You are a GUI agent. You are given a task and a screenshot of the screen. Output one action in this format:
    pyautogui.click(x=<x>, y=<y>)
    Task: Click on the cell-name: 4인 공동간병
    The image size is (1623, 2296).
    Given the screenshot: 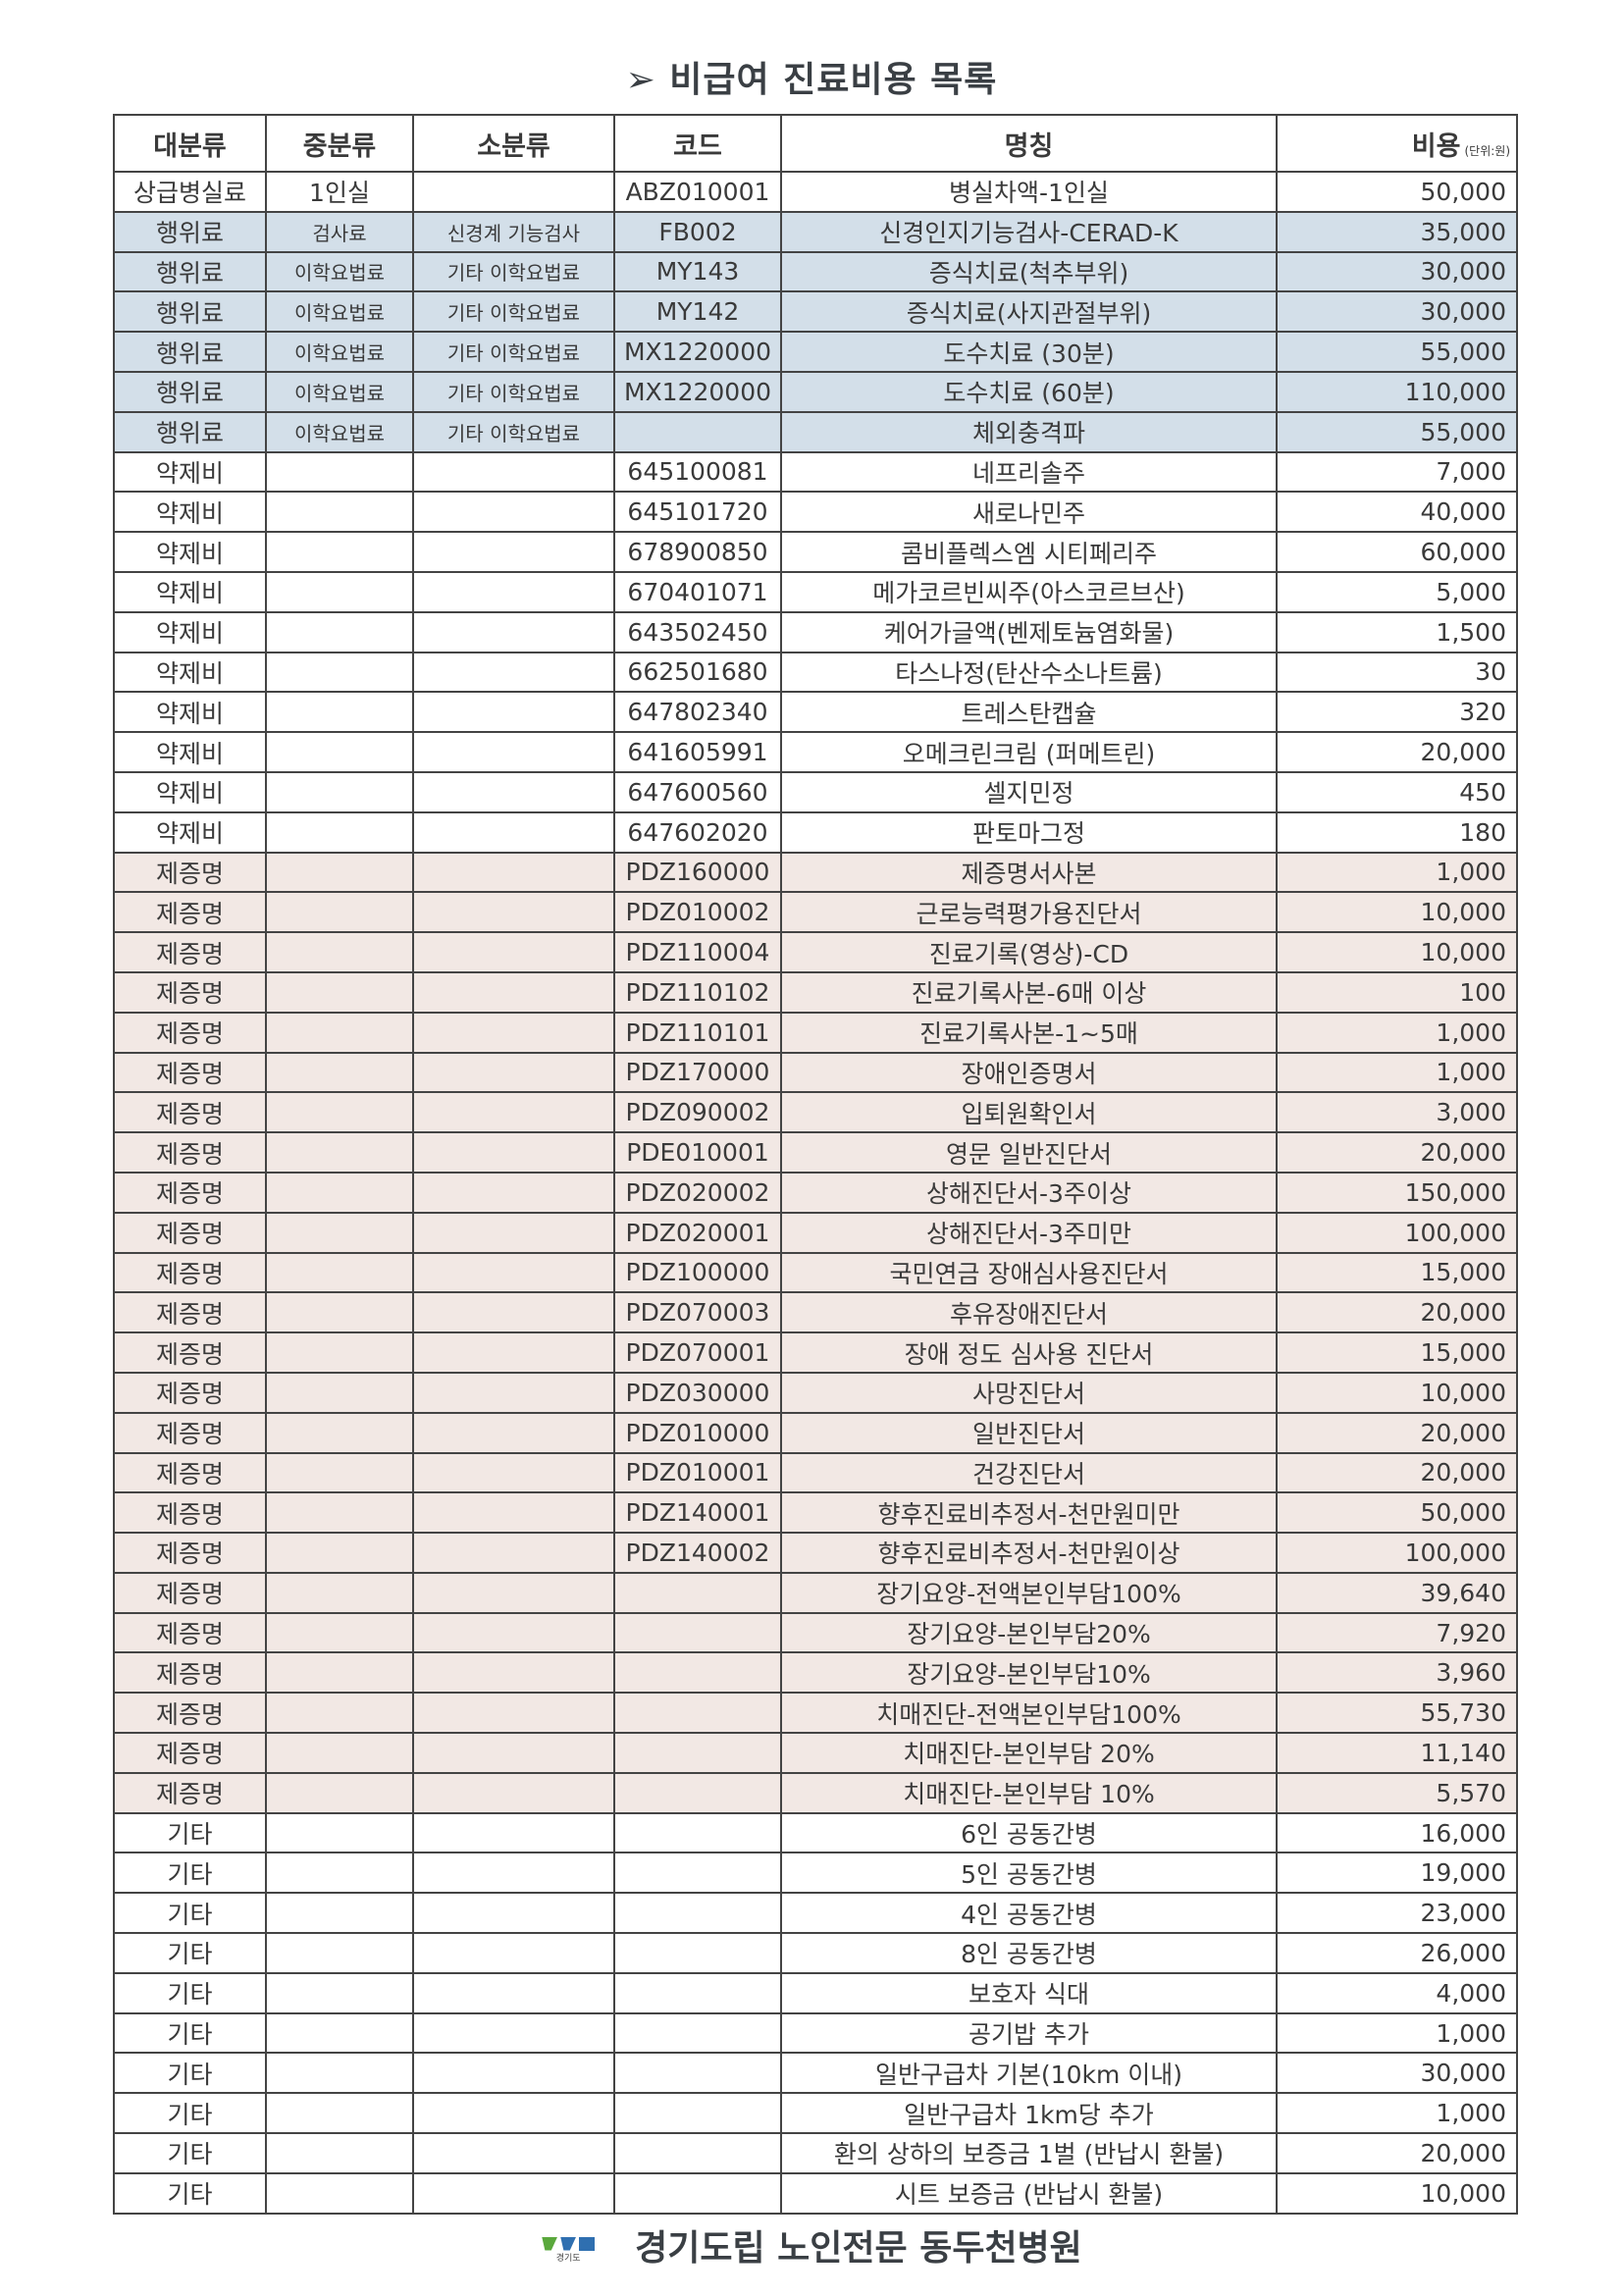 What is the action you would take?
    pyautogui.click(x=1029, y=1913)
    